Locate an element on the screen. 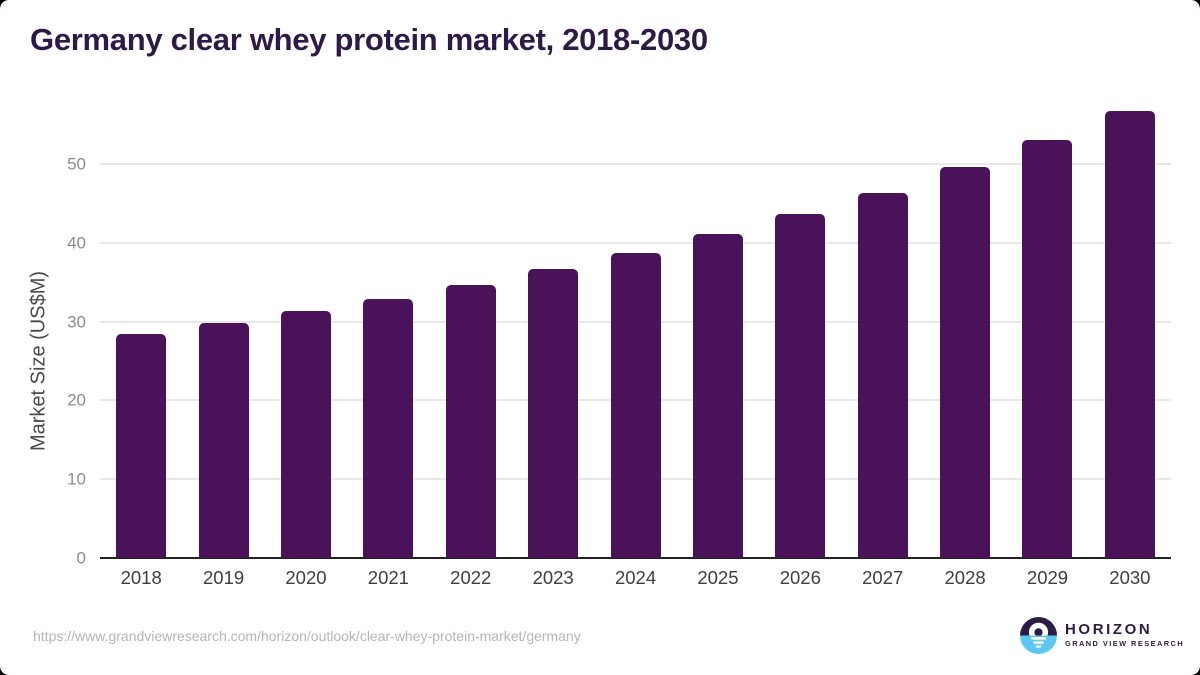 The image size is (1200, 675). bar-2021 is located at coordinates (388, 428).